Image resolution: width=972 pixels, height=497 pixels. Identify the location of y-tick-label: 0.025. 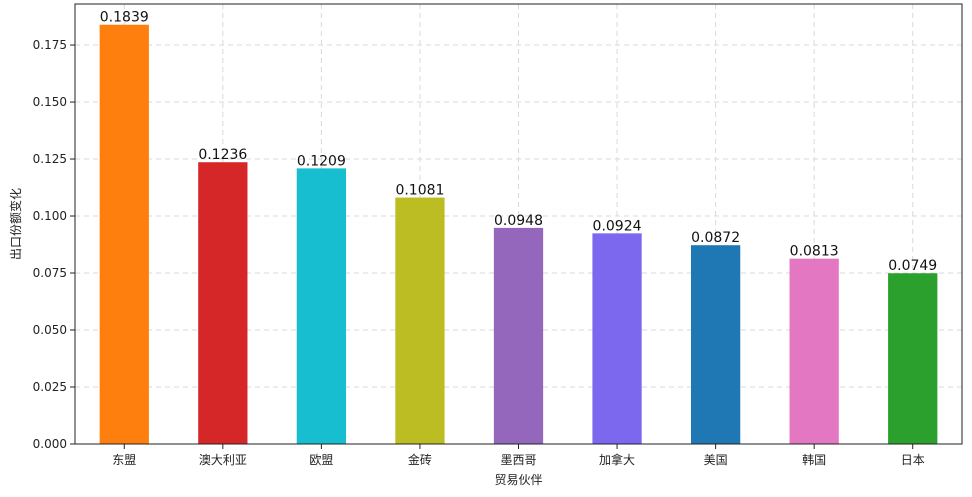
(50, 387).